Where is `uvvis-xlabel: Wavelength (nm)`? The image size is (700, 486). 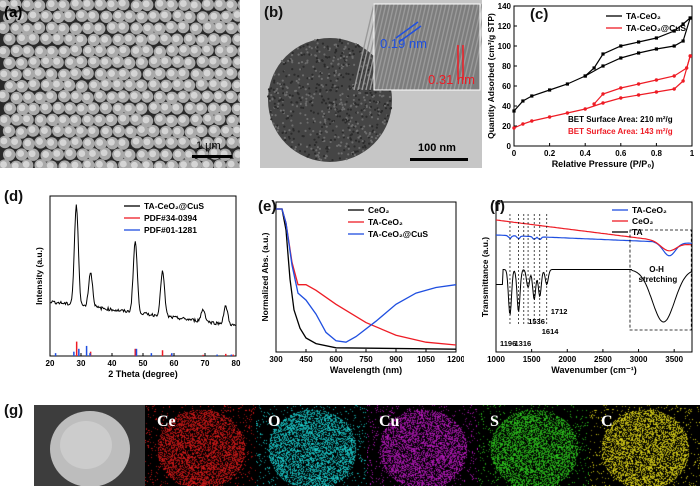
uvvis-xlabel: Wavelength (nm) is located at coordinates (366, 370).